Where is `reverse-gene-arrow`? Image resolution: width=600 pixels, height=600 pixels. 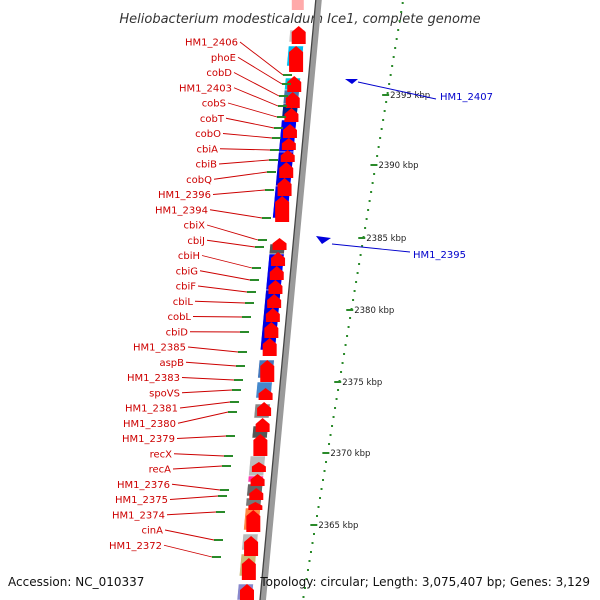
reverse-gene-arrow is located at coordinates (351, 81).